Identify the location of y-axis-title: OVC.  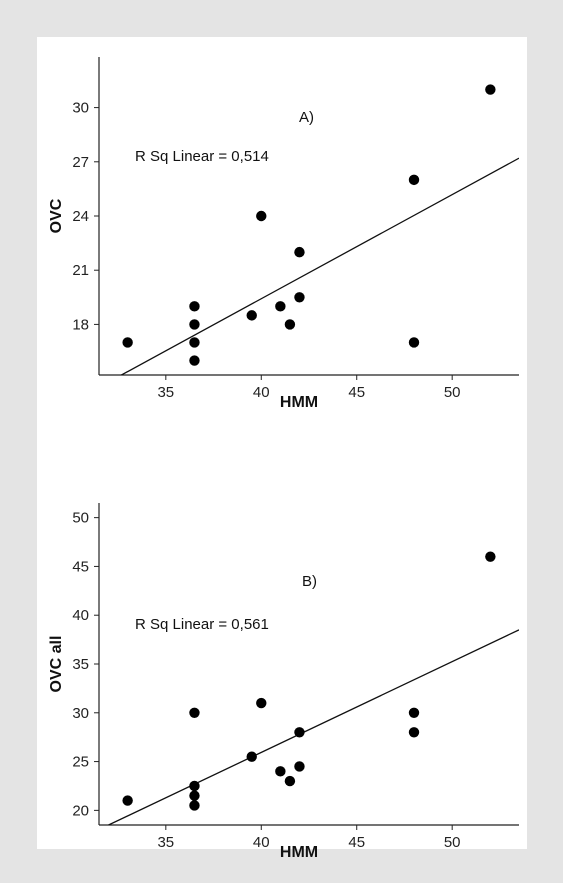
(56, 215).